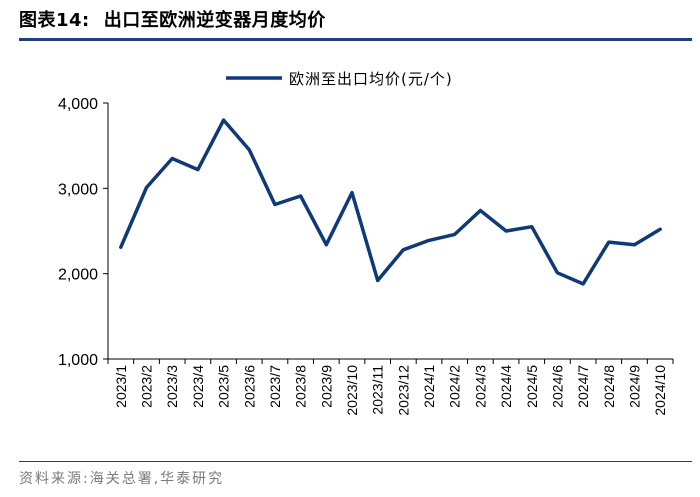 The height and width of the screenshot is (497, 700). Describe the element at coordinates (506, 386) in the screenshot. I see `x-tick-label: 2024/4` at that location.